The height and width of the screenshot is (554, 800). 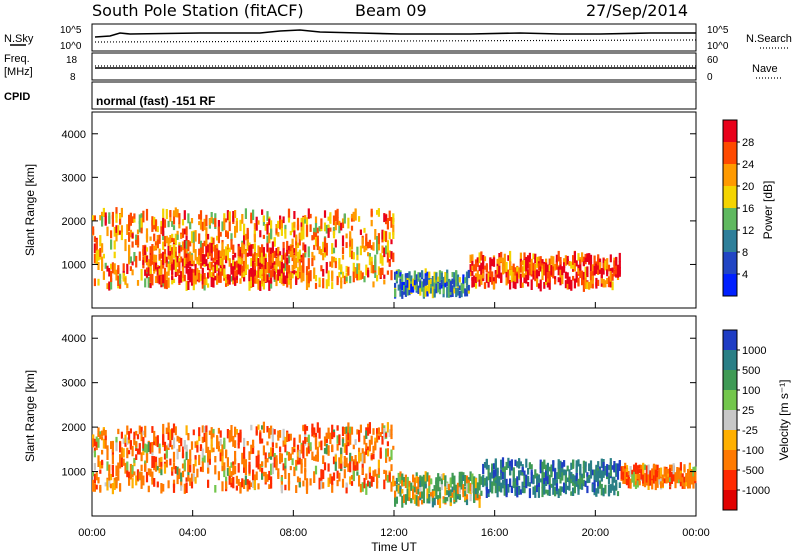 I want to click on colorbar-tick-label: 28, so click(x=748, y=143).